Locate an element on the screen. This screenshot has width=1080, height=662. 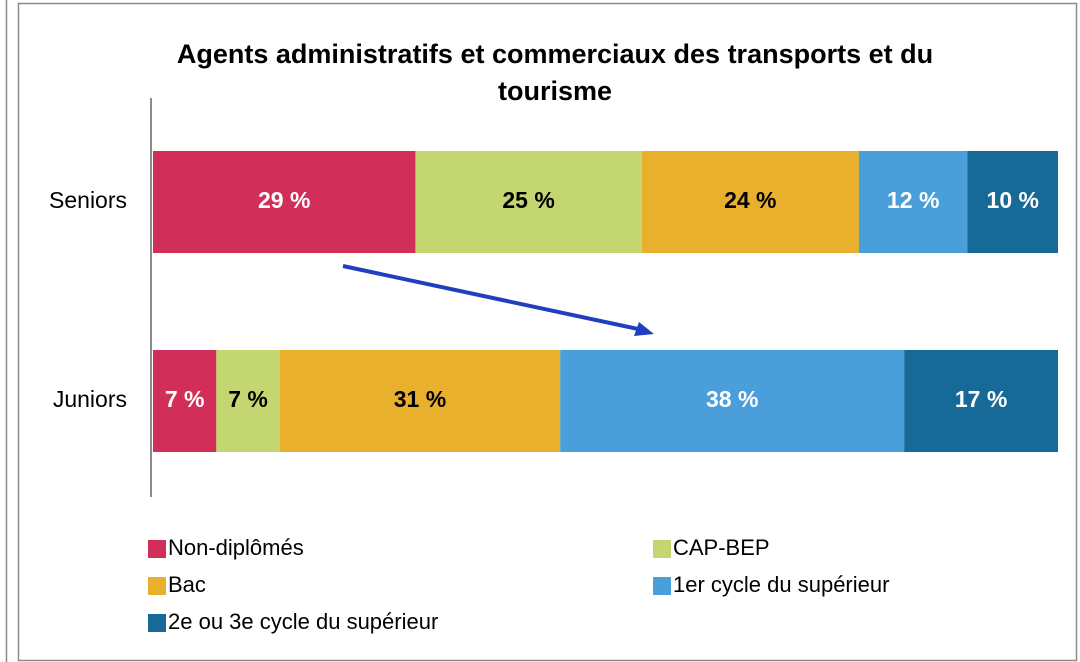
category-label: Juniors is located at coordinates (90, 399).